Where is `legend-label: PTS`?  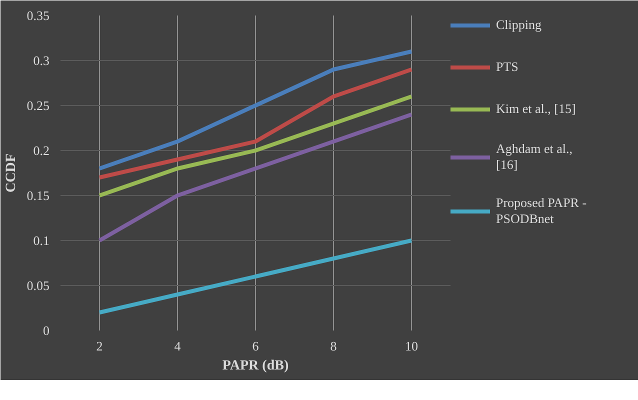 legend-label: PTS is located at coordinates (508, 67).